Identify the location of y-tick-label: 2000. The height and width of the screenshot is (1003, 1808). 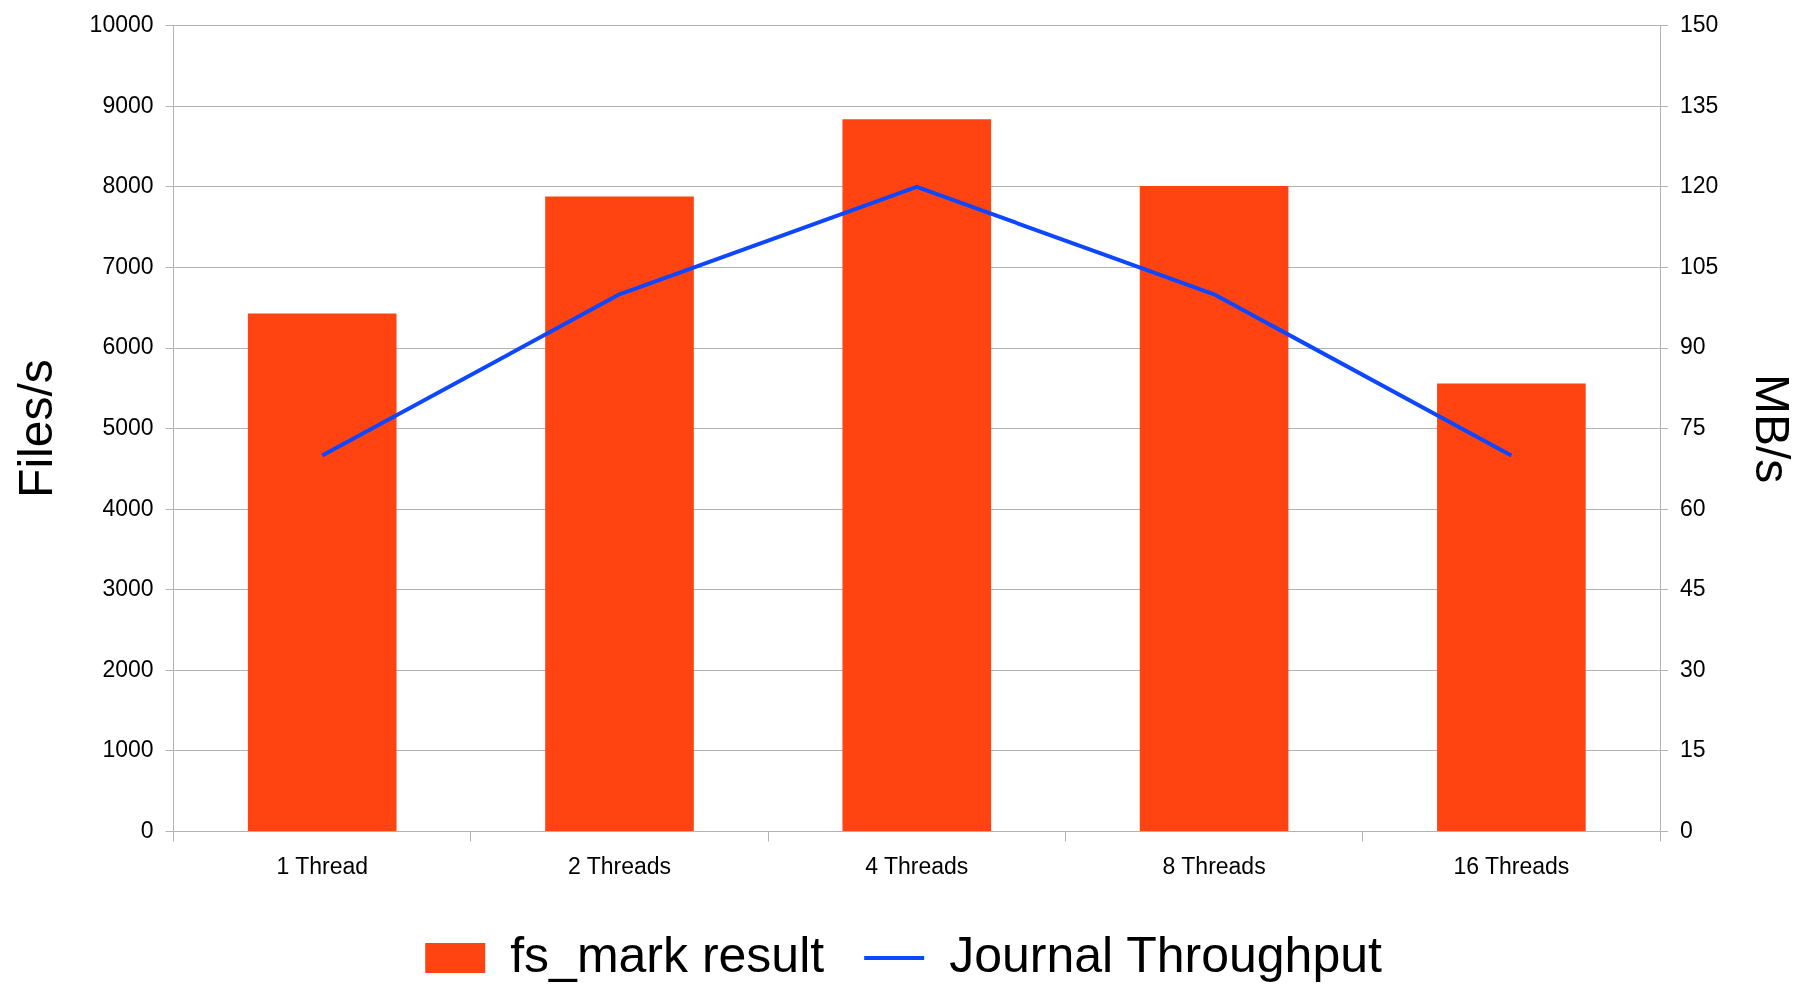
(128, 668).